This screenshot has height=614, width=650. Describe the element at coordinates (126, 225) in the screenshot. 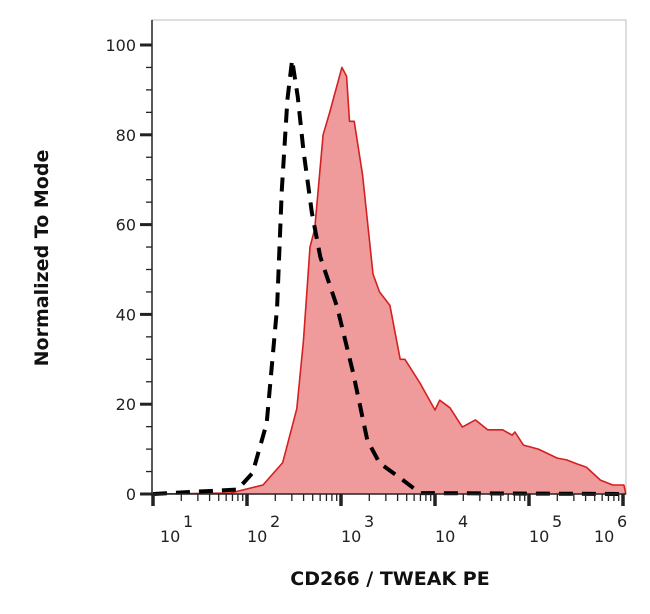

I see `y-tick-label: 60` at that location.